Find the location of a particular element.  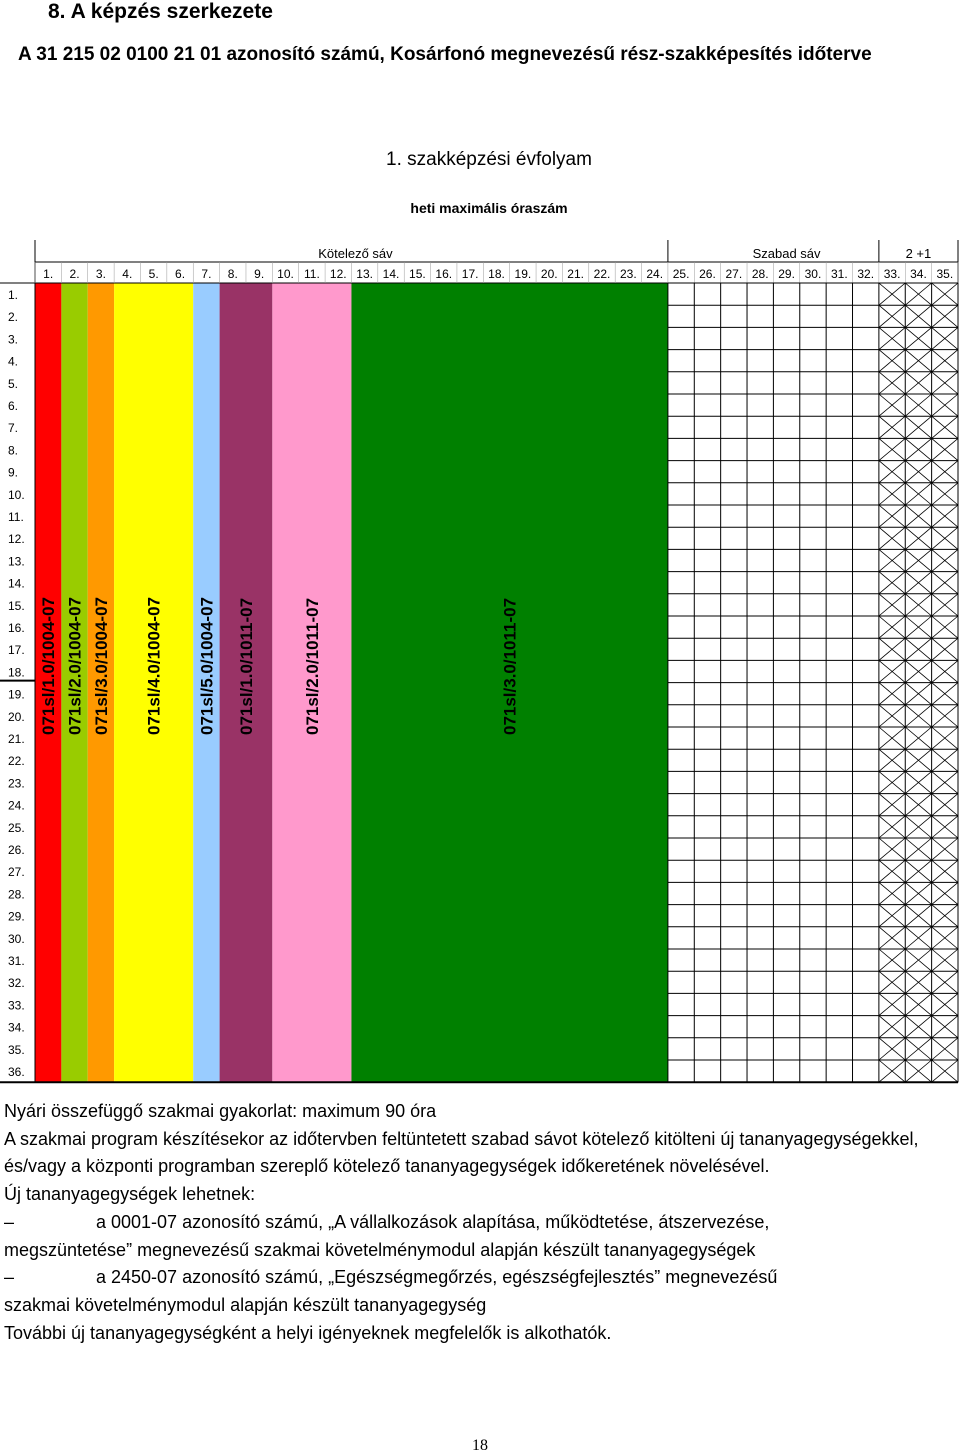

new-units-heading: Új tananyagegységek lehetnek: is located at coordinates (130, 1194).